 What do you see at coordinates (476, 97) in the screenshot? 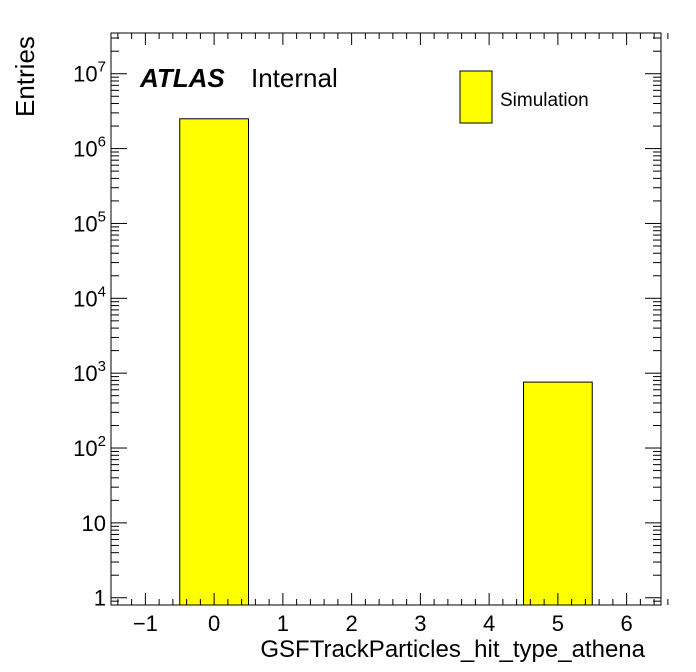
I see `legend-swatch-simulation` at bounding box center [476, 97].